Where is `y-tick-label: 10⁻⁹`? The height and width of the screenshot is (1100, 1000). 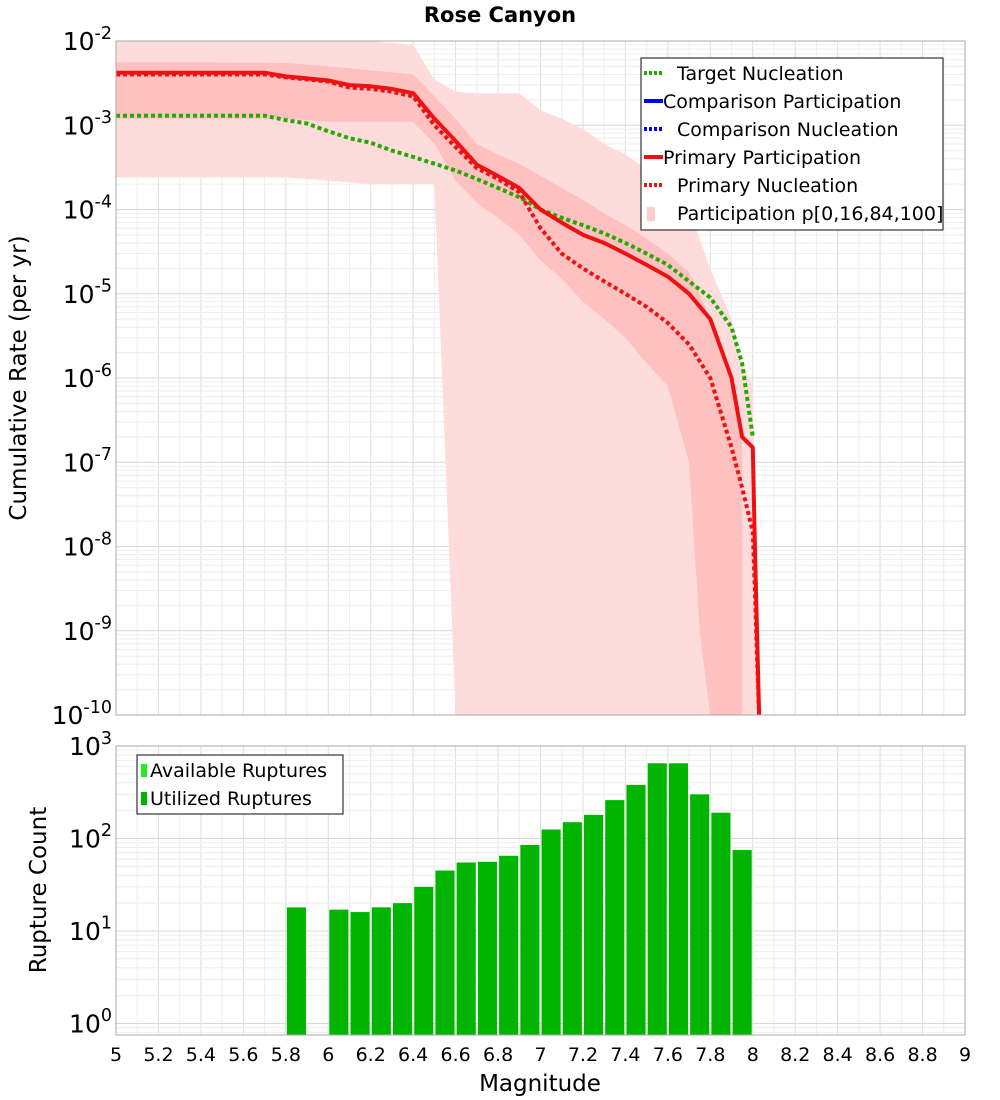
y-tick-label: 10⁻⁹ is located at coordinates (87, 630).